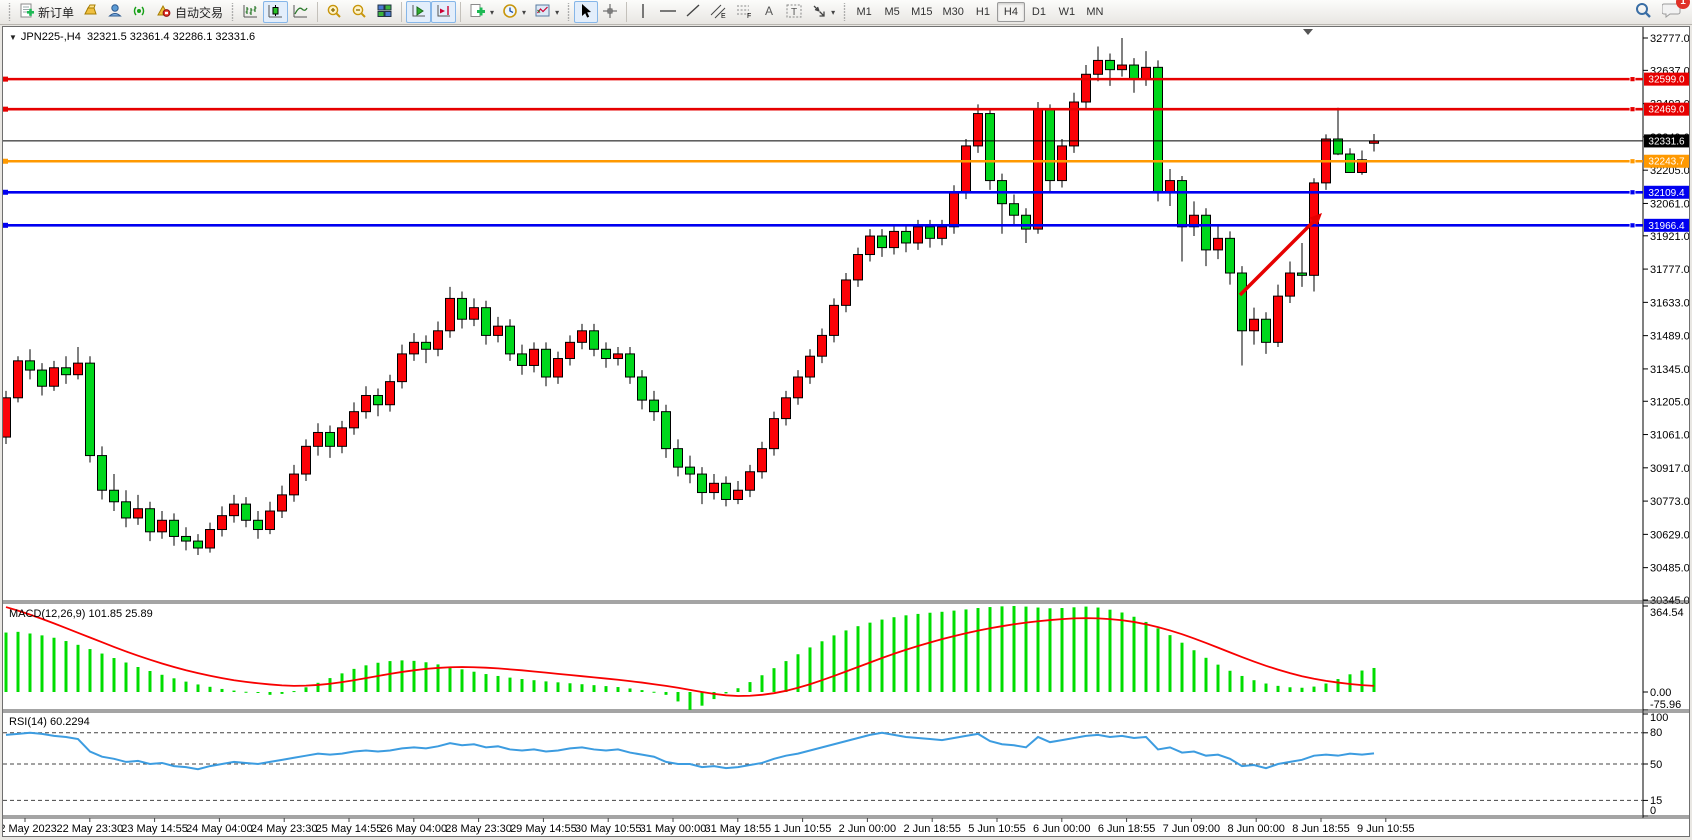  Describe the element at coordinates (846, 817) in the screenshot. I see `panel-splitter-rsi-time` at that location.